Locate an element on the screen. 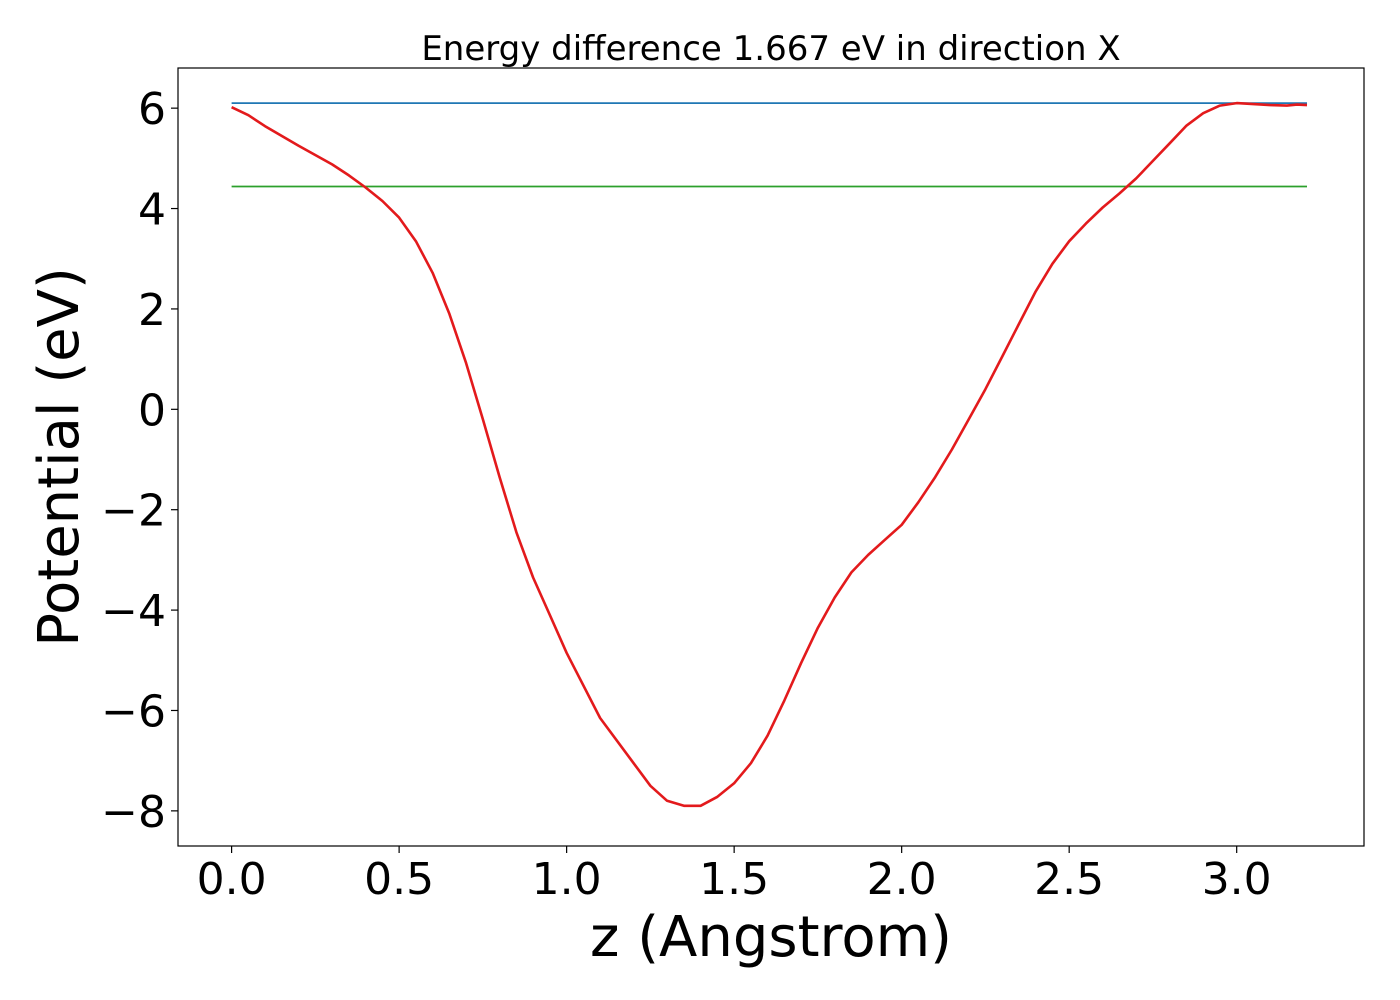  x-tick-label: 0.5 is located at coordinates (399, 879).